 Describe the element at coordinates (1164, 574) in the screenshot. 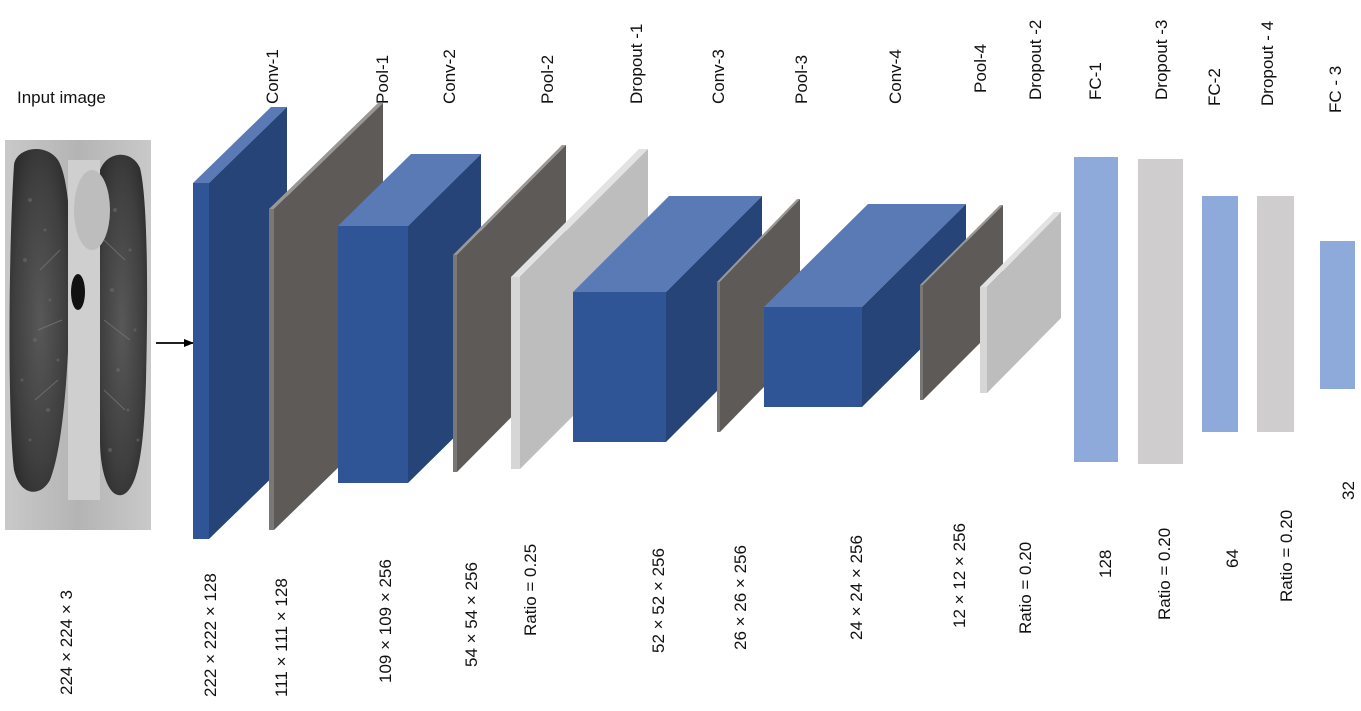

I see `layer-dims-dropout-3: Ratio = 0.20` at that location.